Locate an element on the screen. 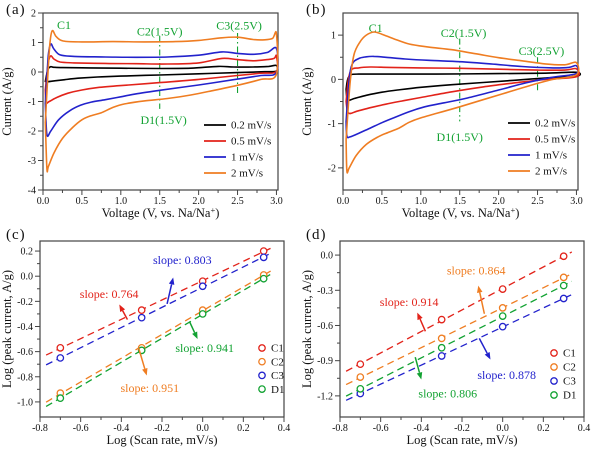 Image resolution: width=600 pixels, height=450 pixels. y-tick-label: -1.2 is located at coordinates (325, 396).